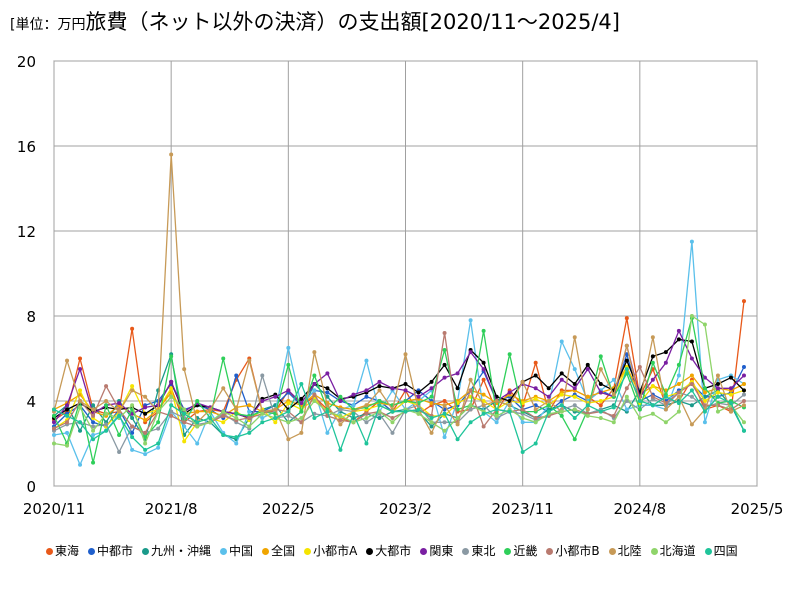 The width and height of the screenshot is (800, 600). Describe the element at coordinates (577, 551) in the screenshot. I see `legend-label: 小都市B` at that location.